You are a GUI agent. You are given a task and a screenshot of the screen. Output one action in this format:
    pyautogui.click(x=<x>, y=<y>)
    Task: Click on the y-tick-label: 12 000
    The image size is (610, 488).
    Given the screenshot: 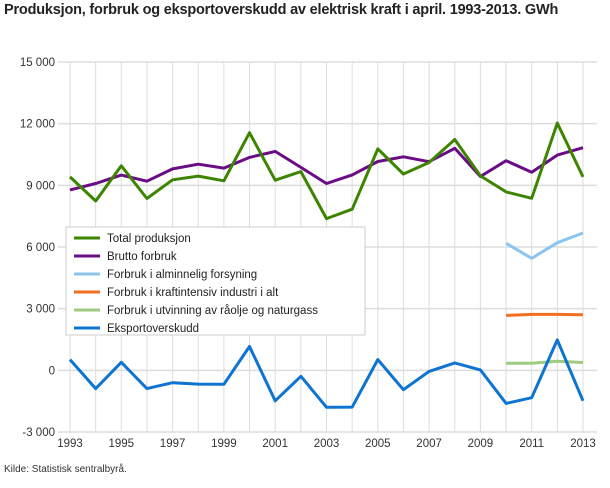 What is the action you would take?
    pyautogui.click(x=37, y=125)
    